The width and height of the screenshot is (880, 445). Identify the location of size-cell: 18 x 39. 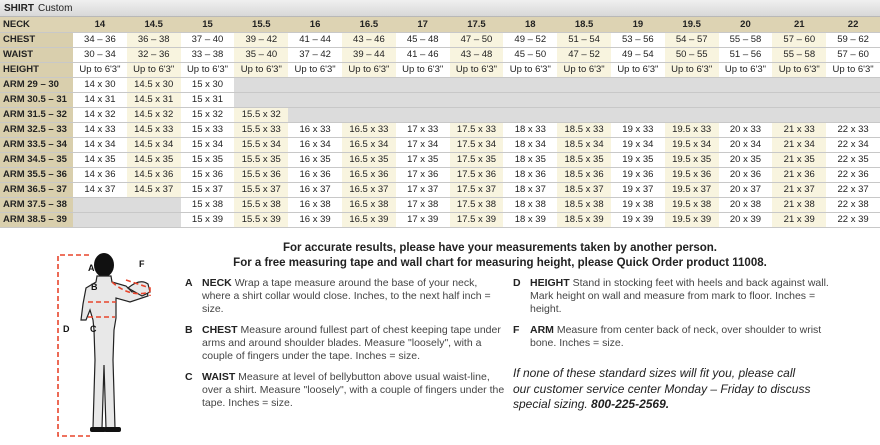
(530, 220).